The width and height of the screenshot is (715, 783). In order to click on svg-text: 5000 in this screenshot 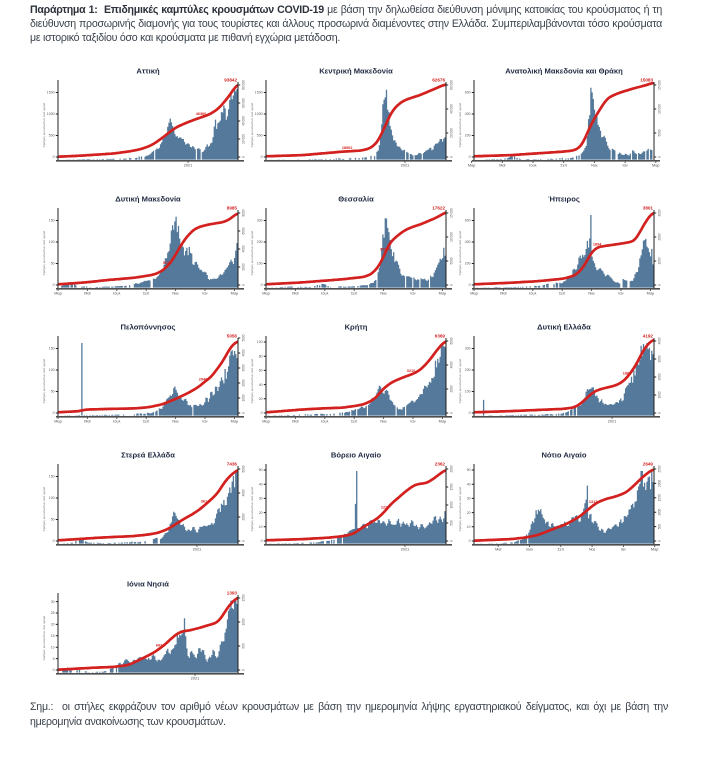, I will do `click(451, 260)`.